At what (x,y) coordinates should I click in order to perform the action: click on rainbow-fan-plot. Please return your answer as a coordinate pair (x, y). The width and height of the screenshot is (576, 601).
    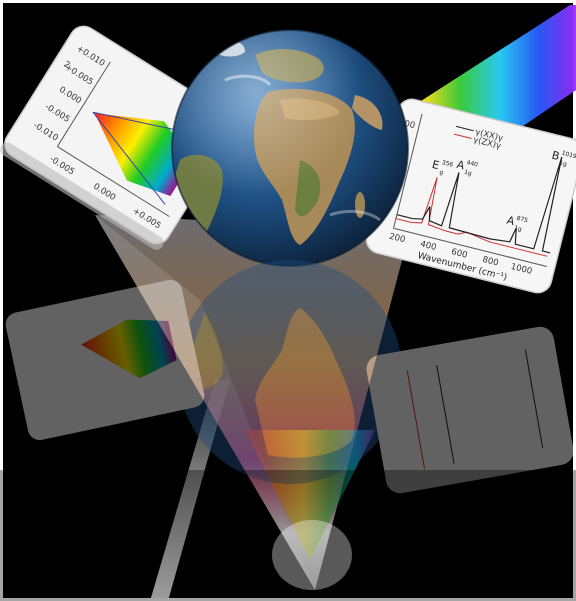
    Looking at the image, I should click on (143, 154).